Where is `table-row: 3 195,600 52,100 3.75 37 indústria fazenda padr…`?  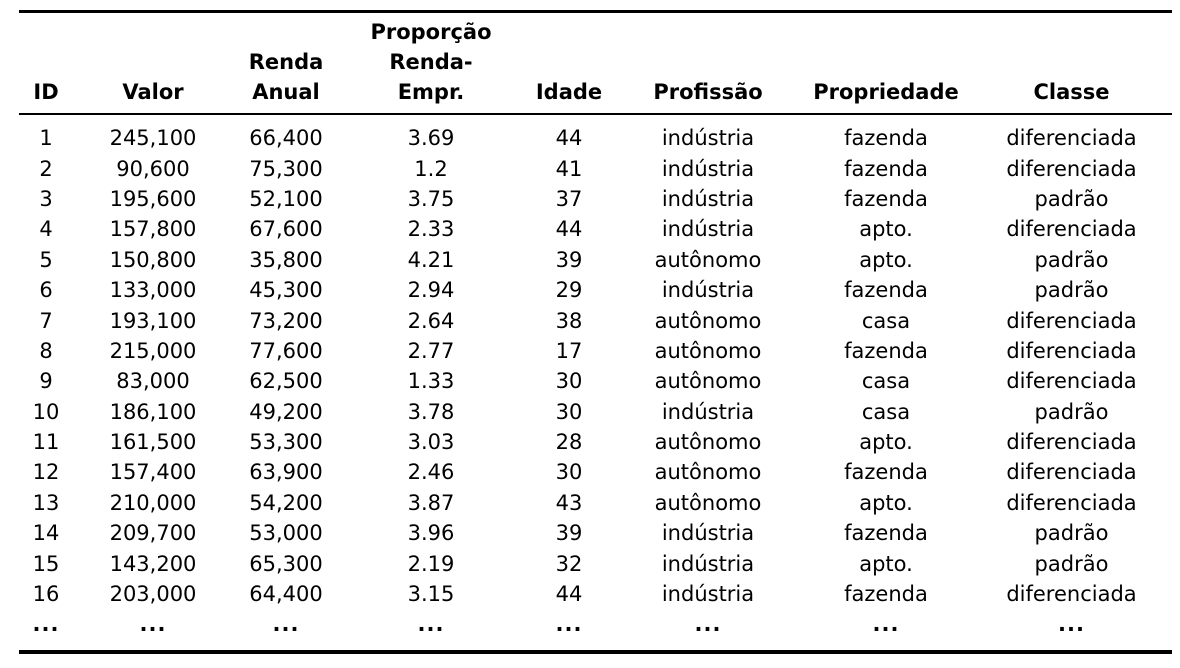 table-row: 3 195,600 52,100 3.75 37 indústria fazenda padr… is located at coordinates (595, 199).